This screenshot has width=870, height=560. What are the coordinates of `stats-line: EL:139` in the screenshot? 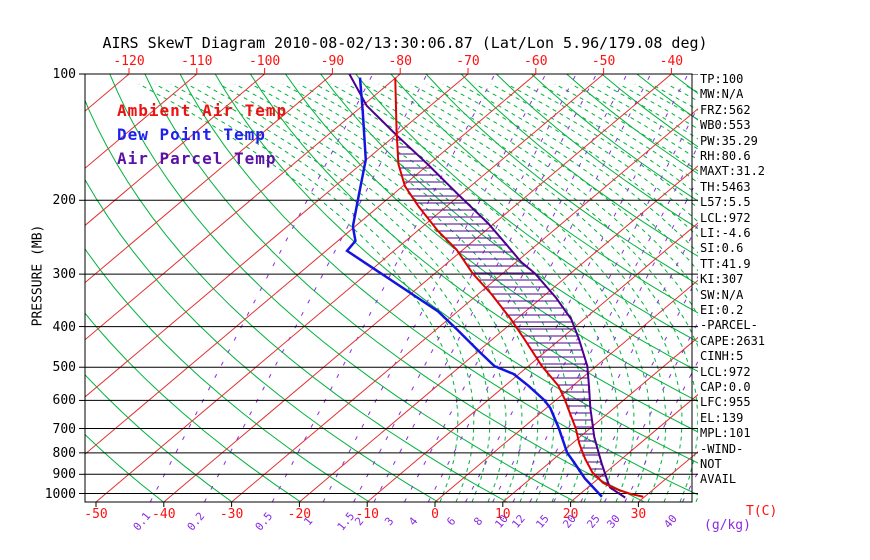 It's located at (722, 417).